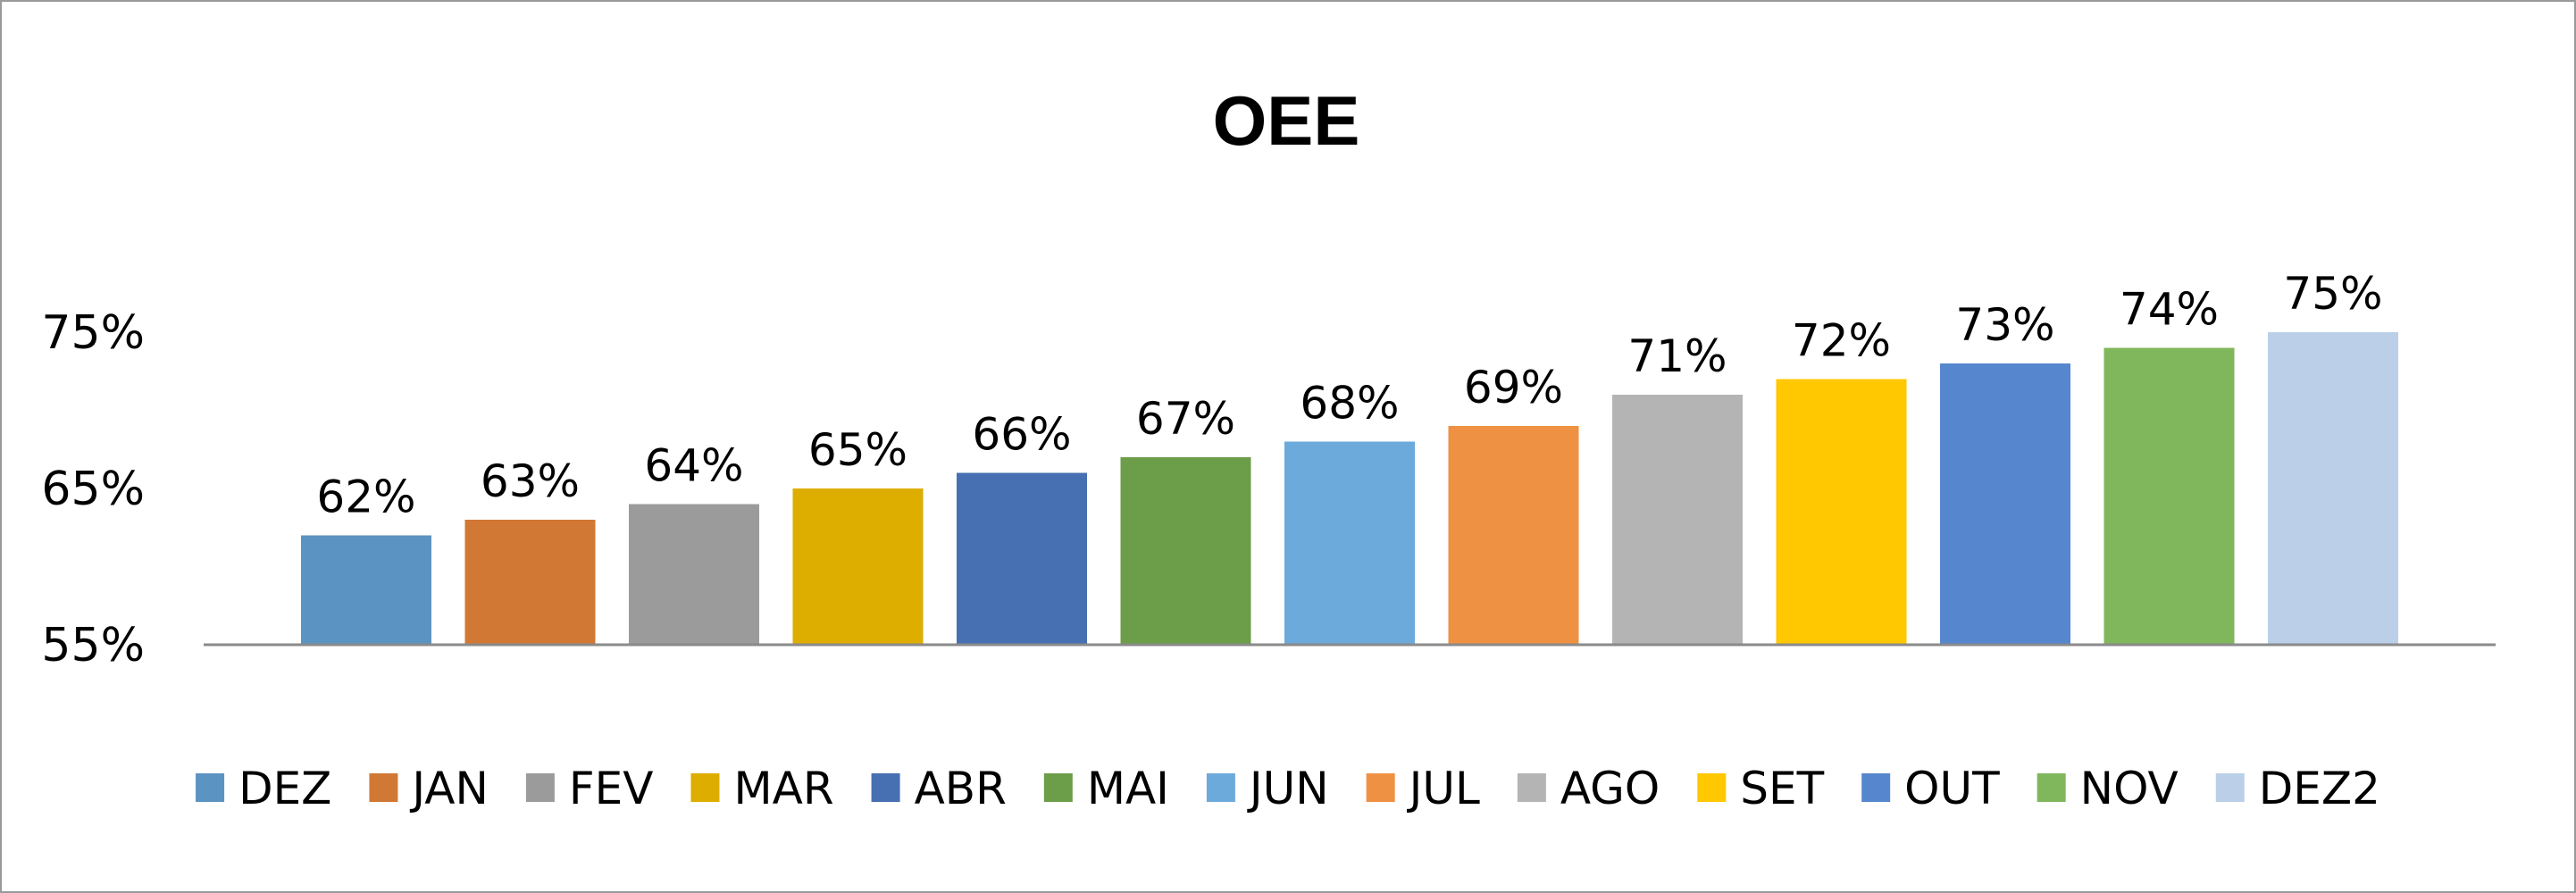 The height and width of the screenshot is (893, 2576). I want to click on legend-item-nov: NOV, so click(2108, 788).